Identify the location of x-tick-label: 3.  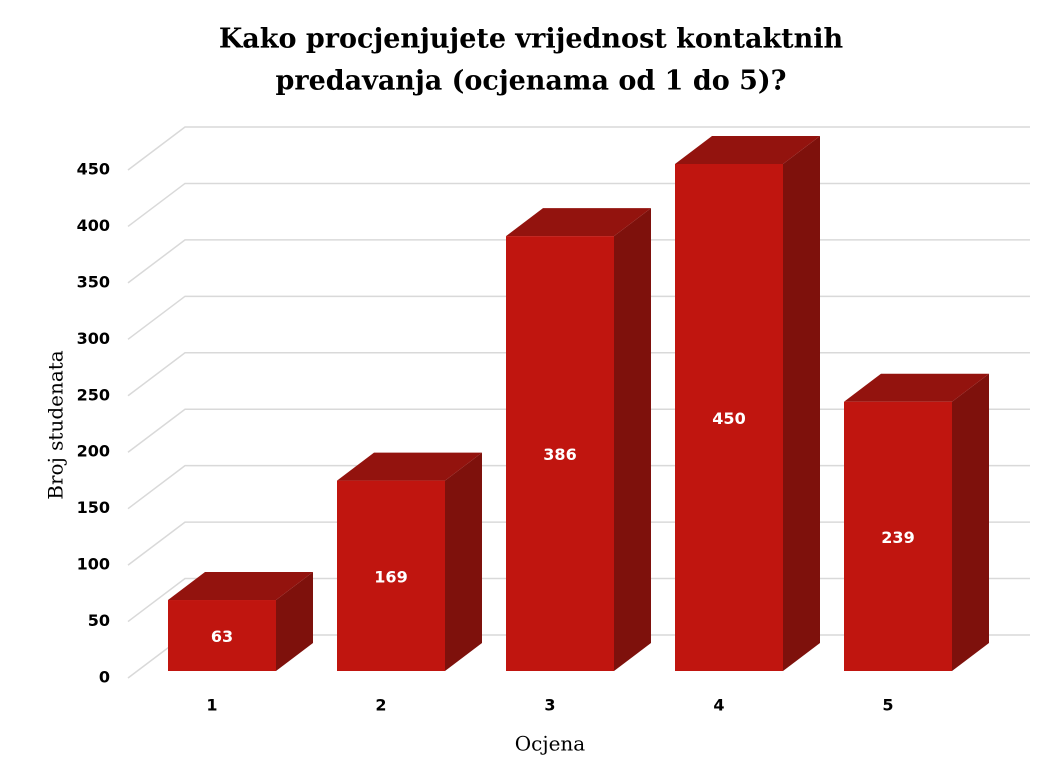
(549, 705).